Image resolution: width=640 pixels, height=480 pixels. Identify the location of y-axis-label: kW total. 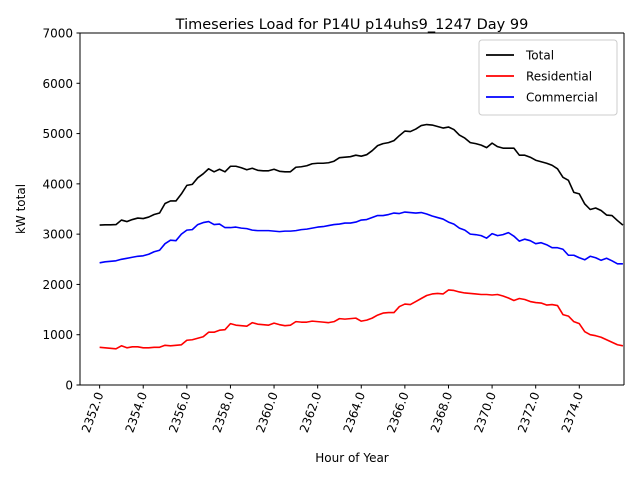
(21, 209).